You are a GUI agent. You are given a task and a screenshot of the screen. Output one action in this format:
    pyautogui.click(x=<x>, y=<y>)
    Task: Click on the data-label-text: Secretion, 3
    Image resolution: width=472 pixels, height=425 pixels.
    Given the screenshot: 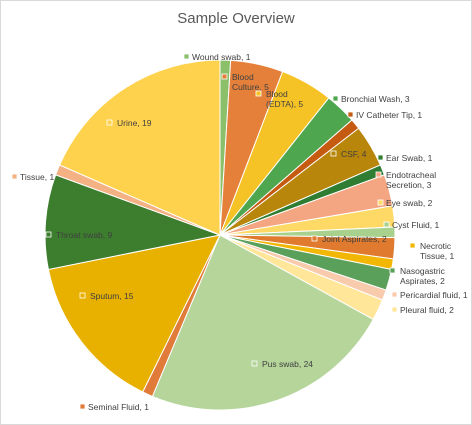 What is the action you would take?
    pyautogui.click(x=409, y=185)
    